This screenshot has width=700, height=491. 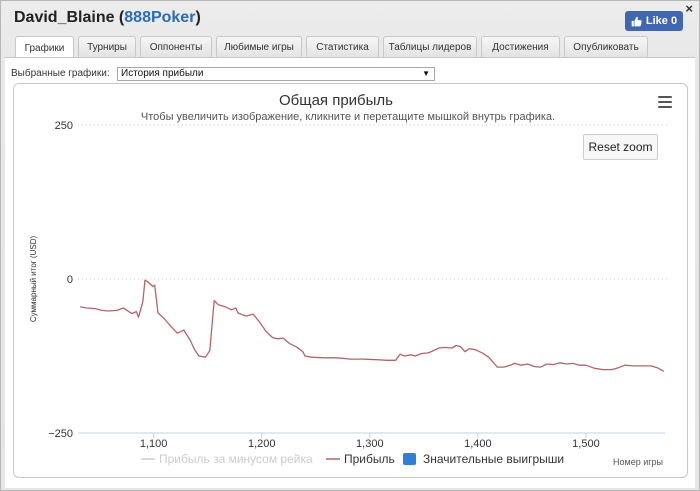 I want to click on chart-menu-icon, so click(x=665, y=102).